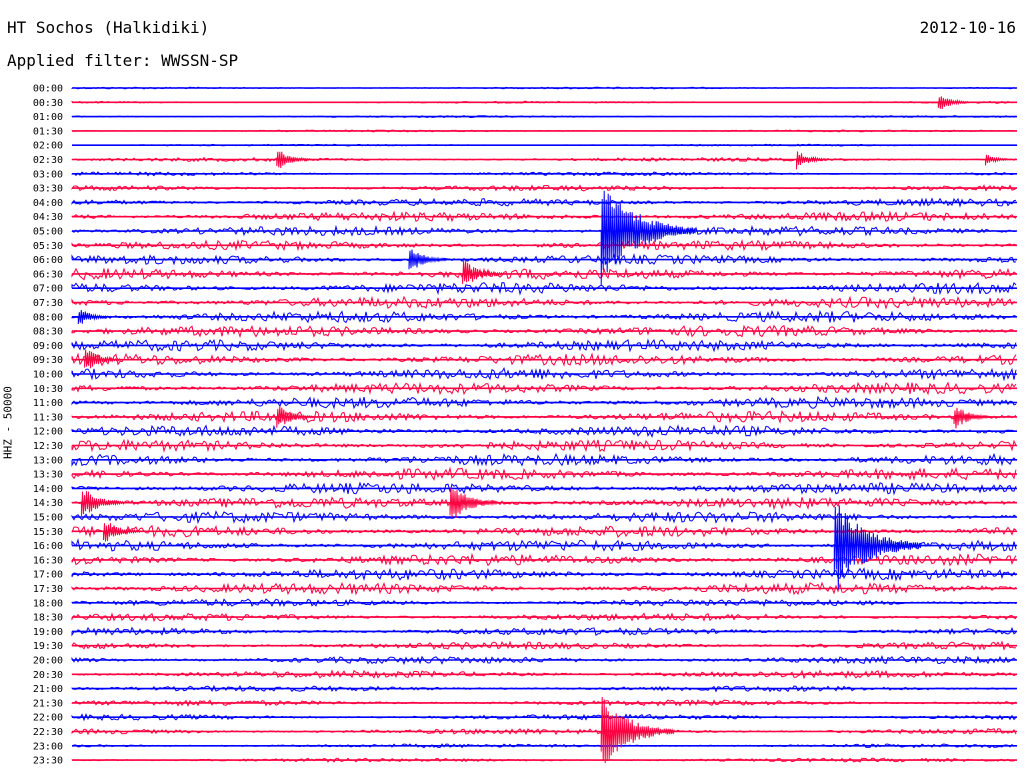 The image size is (1024, 780). I want to click on time-tick-label: 03:30, so click(48, 189).